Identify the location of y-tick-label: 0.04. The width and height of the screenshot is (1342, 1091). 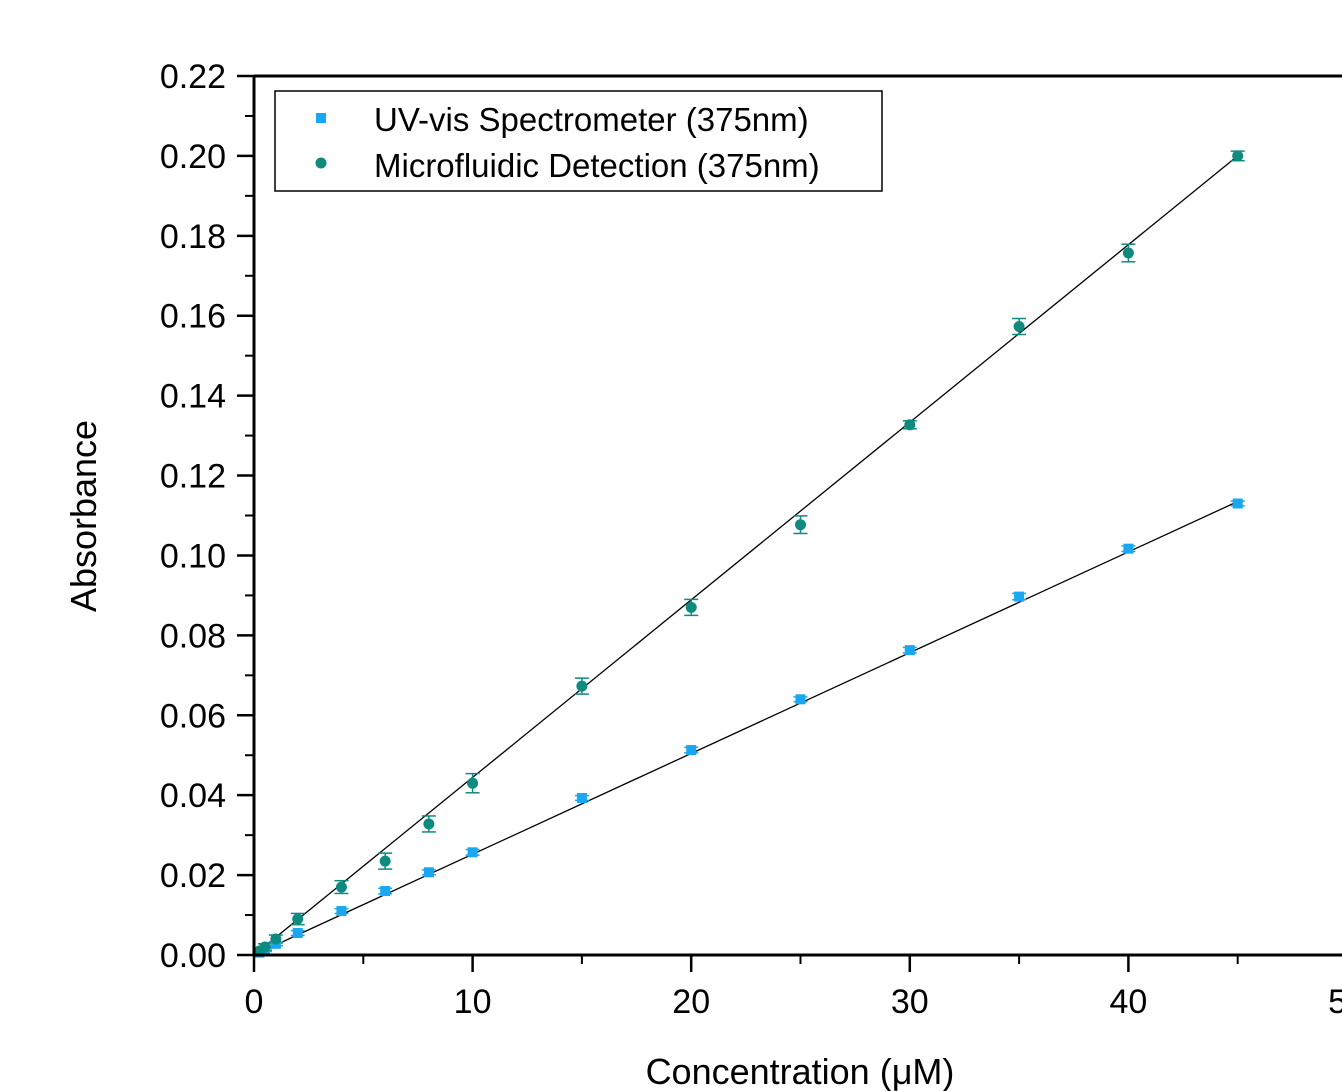
(193, 796).